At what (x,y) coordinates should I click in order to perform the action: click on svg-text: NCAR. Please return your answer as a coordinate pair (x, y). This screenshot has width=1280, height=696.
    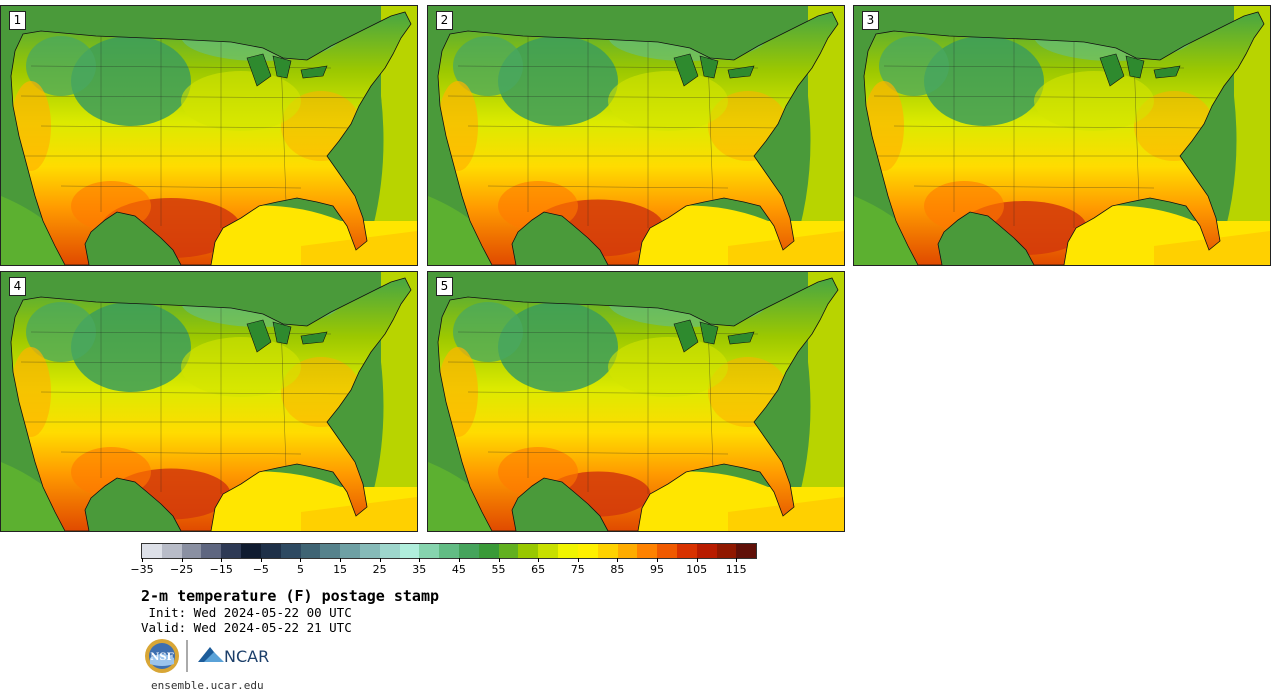
    Looking at the image, I should click on (246, 656).